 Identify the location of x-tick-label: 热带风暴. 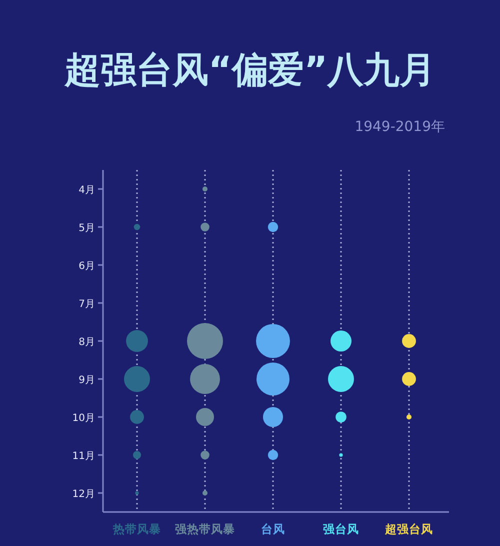
(136, 529).